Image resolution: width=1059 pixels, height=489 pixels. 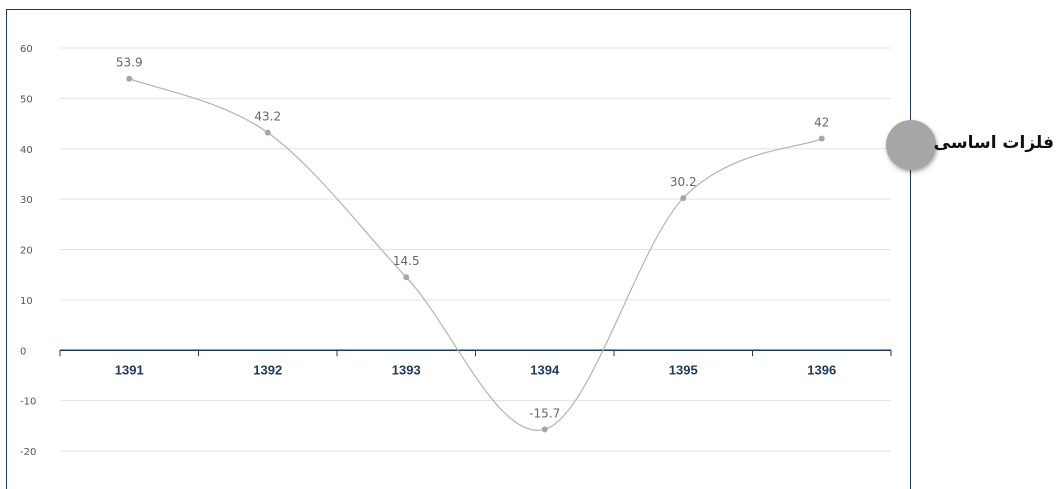 What do you see at coordinates (28, 402) in the screenshot?
I see `y-tick-label: -10` at bounding box center [28, 402].